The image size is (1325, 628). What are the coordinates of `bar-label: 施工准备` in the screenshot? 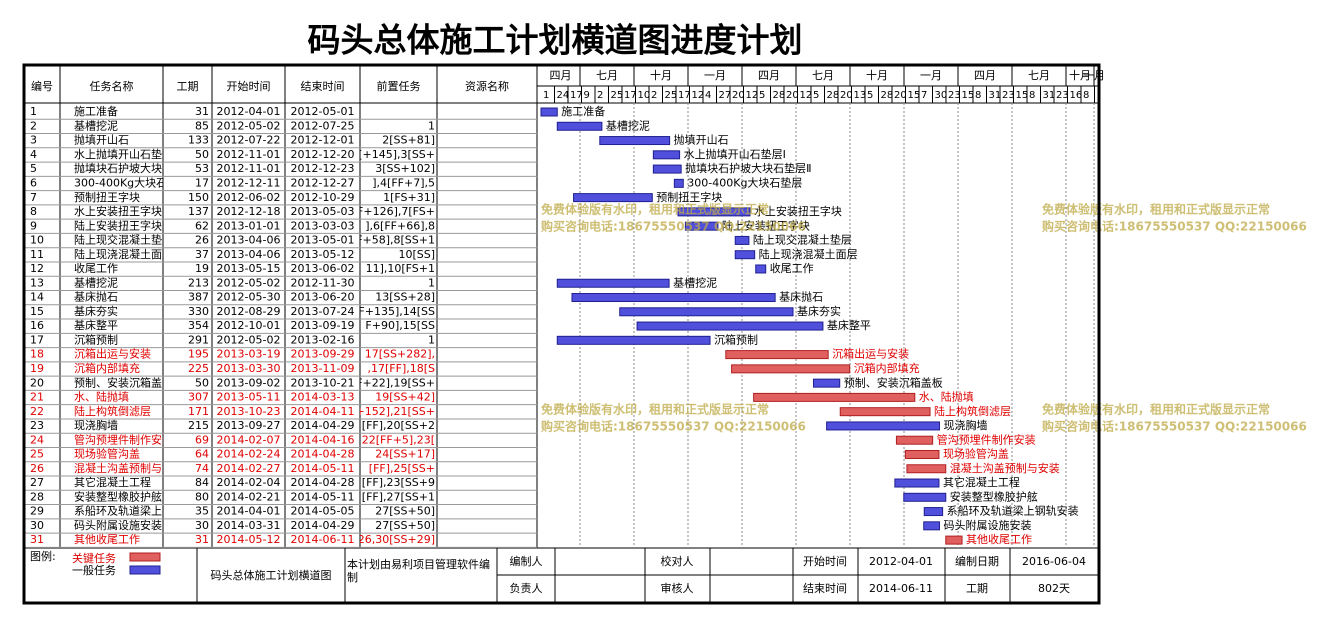 It's located at (583, 111).